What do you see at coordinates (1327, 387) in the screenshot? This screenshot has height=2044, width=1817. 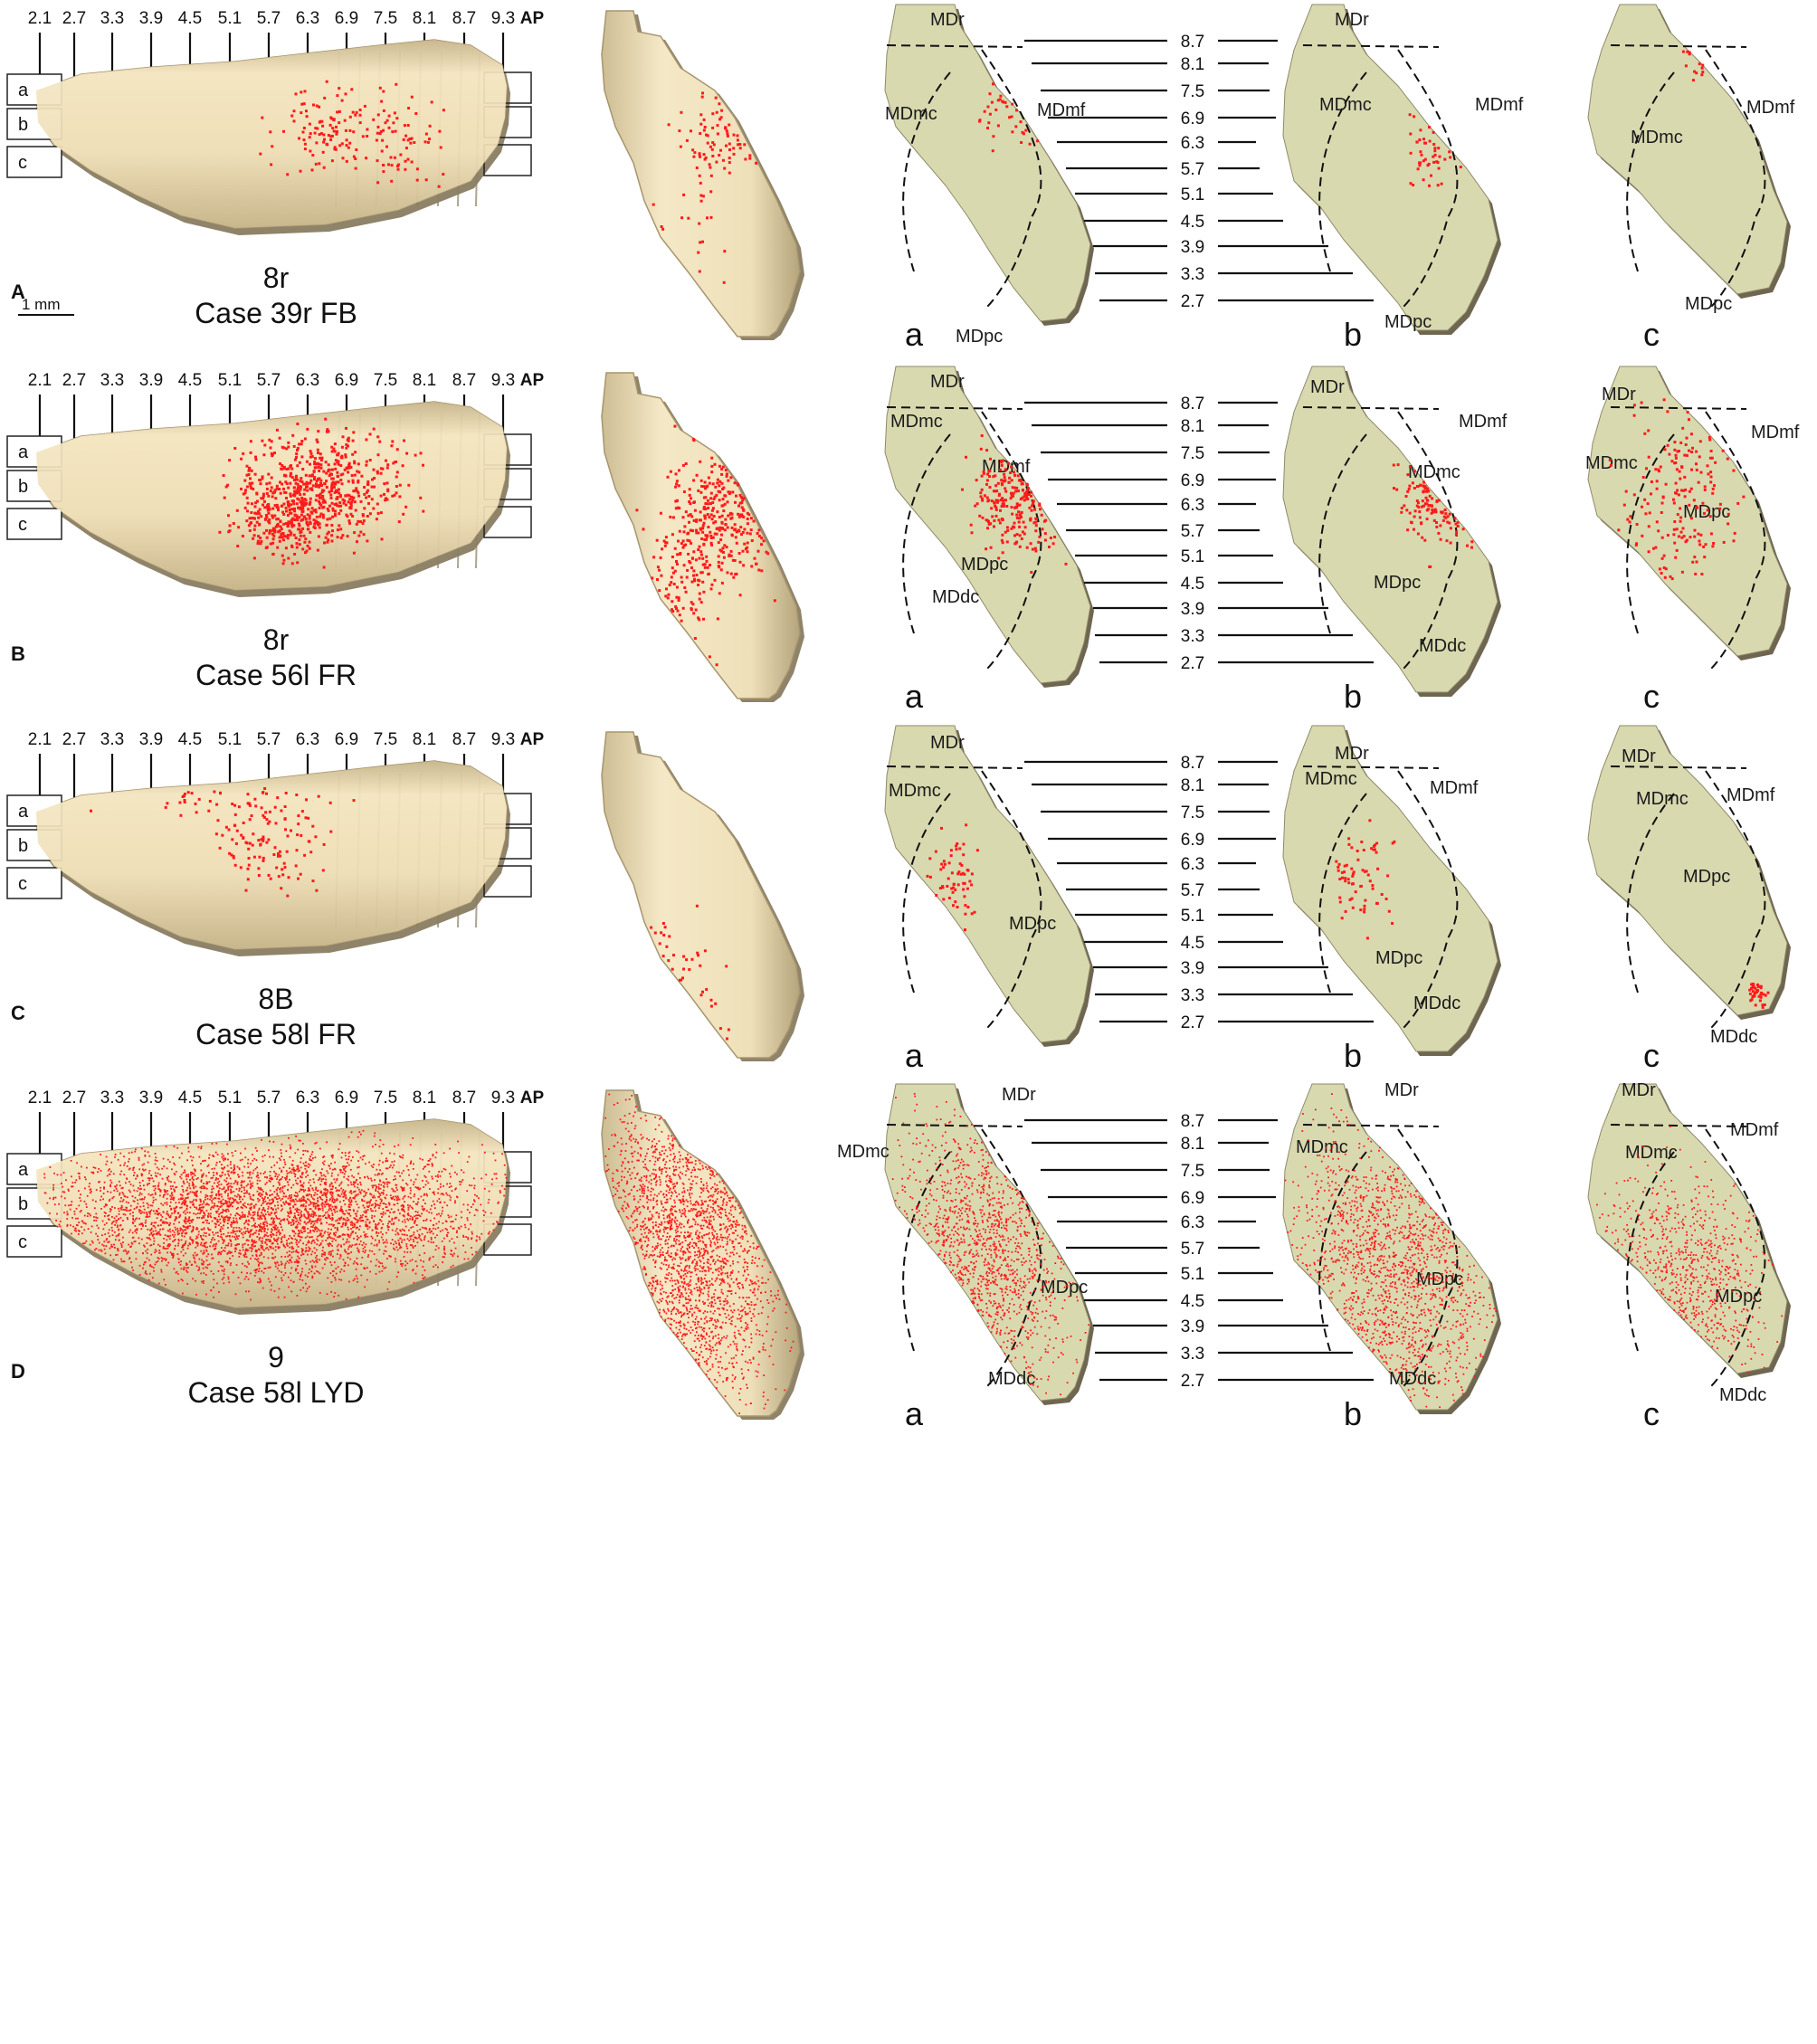 I see `region-label: MDr` at bounding box center [1327, 387].